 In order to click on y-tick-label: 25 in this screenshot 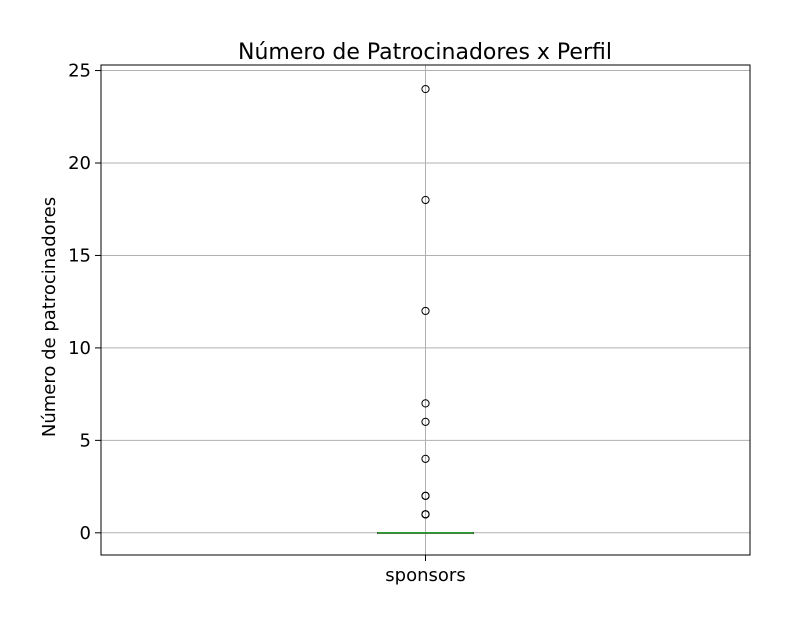, I will do `click(79, 71)`.